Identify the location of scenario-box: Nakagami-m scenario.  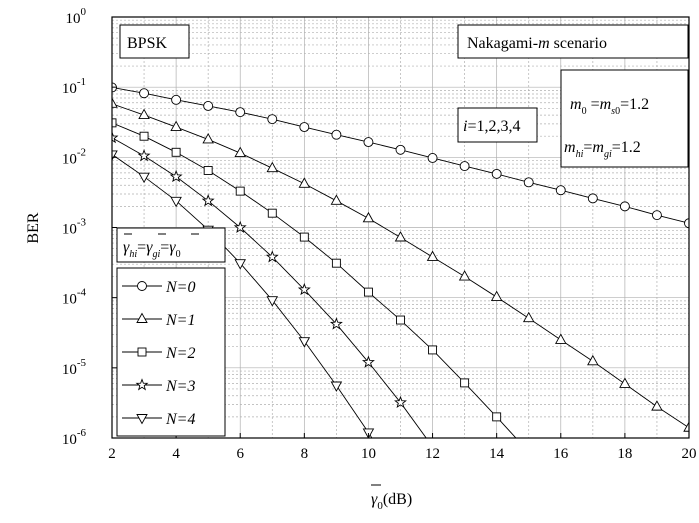
(573, 41).